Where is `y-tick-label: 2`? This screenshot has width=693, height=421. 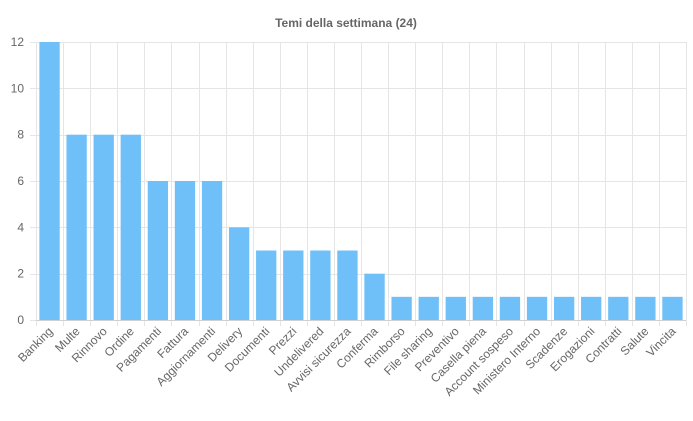 y-tick-label: 2 is located at coordinates (20, 274).